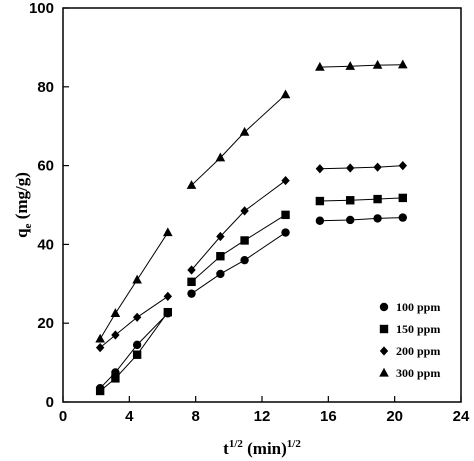  Describe the element at coordinates (63, 416) in the screenshot. I see `x-tick-label: 0` at that location.